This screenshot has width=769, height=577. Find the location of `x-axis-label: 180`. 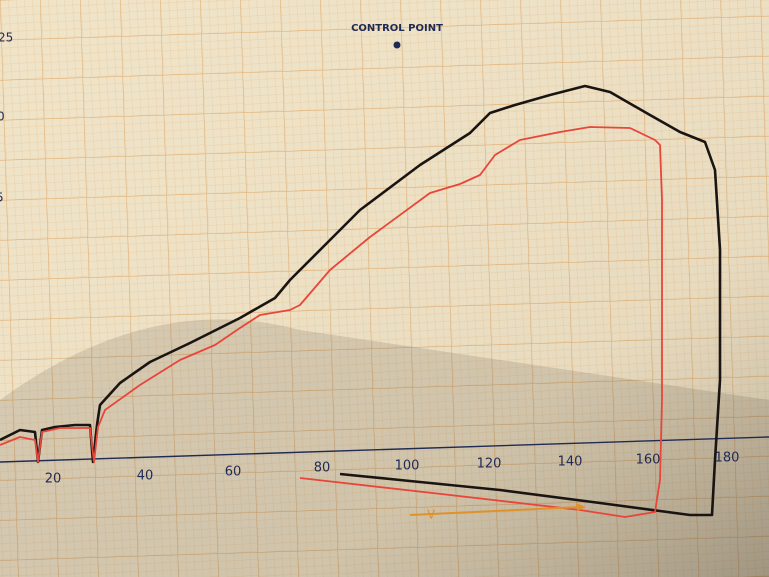

x-axis-label: 180 is located at coordinates (727, 458).